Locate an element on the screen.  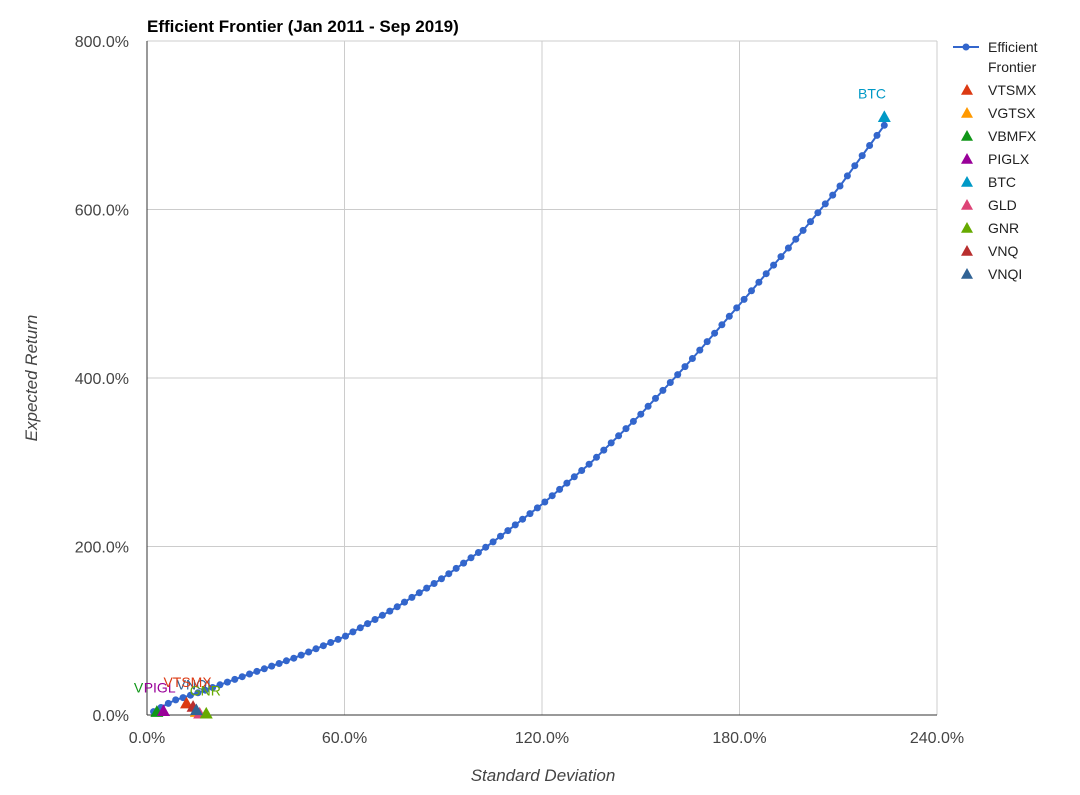
legend-label-gnr: GNR is located at coordinates (1003, 228).